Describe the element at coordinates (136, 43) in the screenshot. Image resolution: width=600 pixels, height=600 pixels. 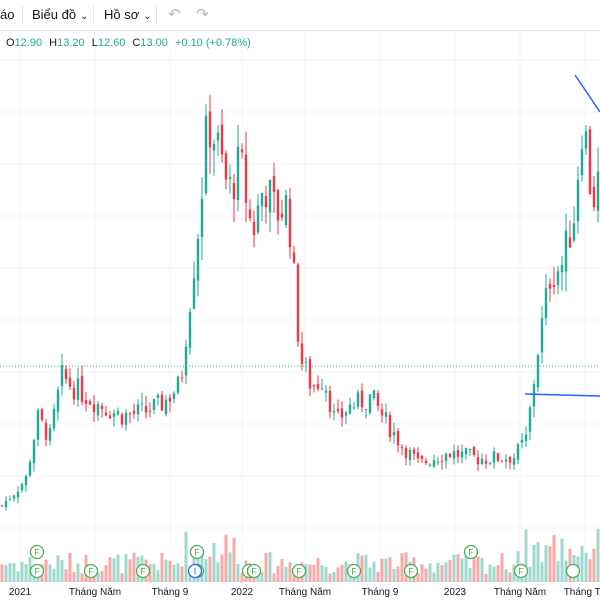
I see `ohlc-close-label: C` at that location.